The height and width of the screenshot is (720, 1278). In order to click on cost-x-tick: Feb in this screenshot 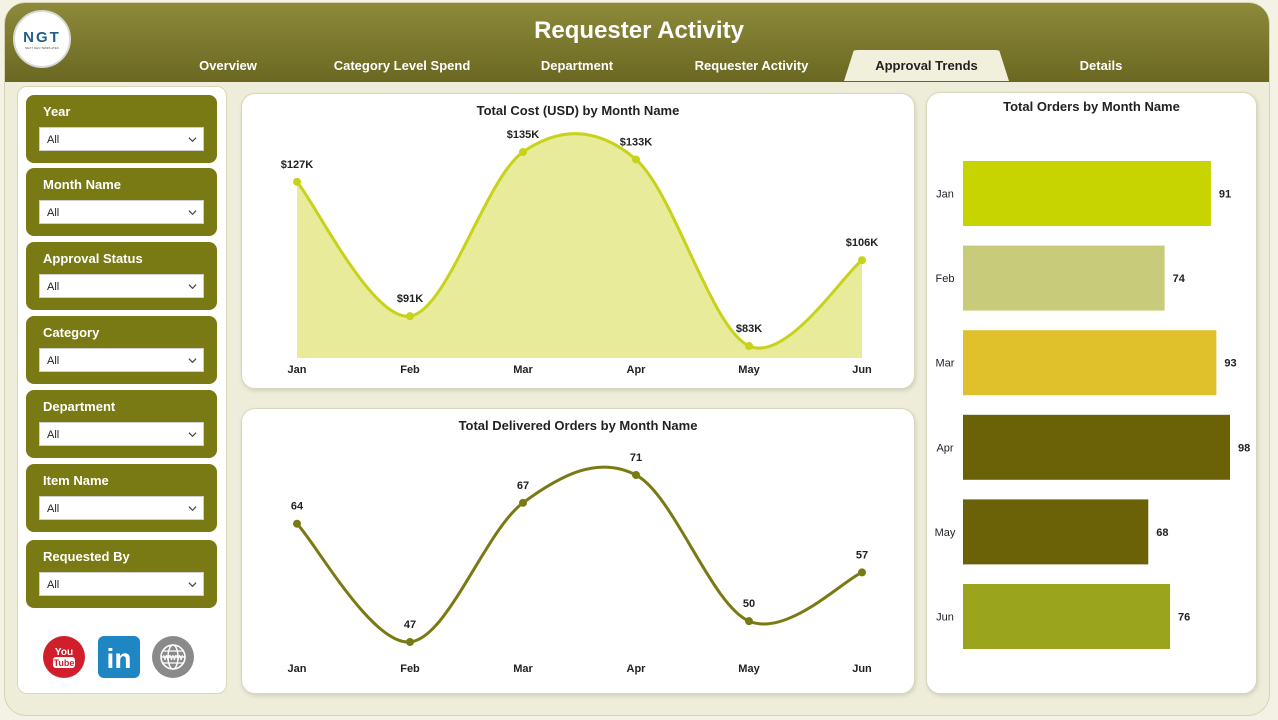, I will do `click(410, 370)`.